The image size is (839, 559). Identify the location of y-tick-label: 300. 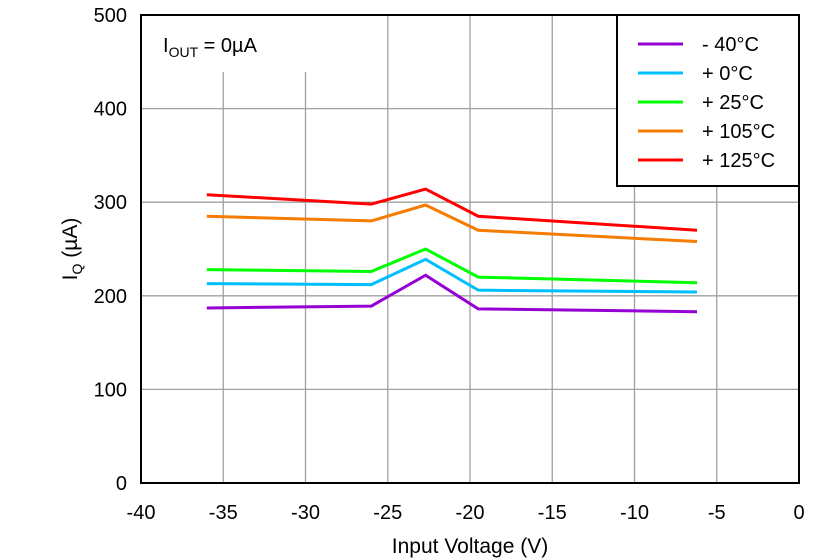
(110, 203).